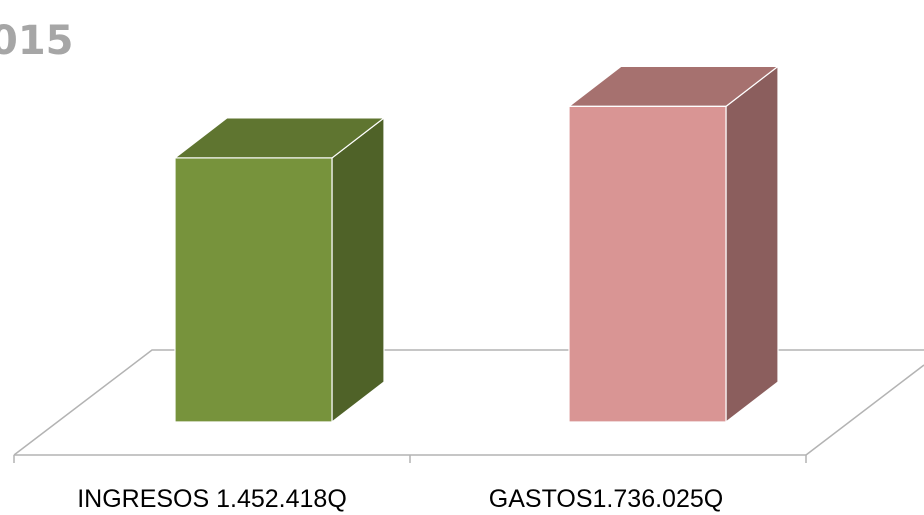 The image size is (924, 515). I want to click on category-labels: INGRESOS 1.452.418Q GASTOS1.736.025Q, so click(400, 499).